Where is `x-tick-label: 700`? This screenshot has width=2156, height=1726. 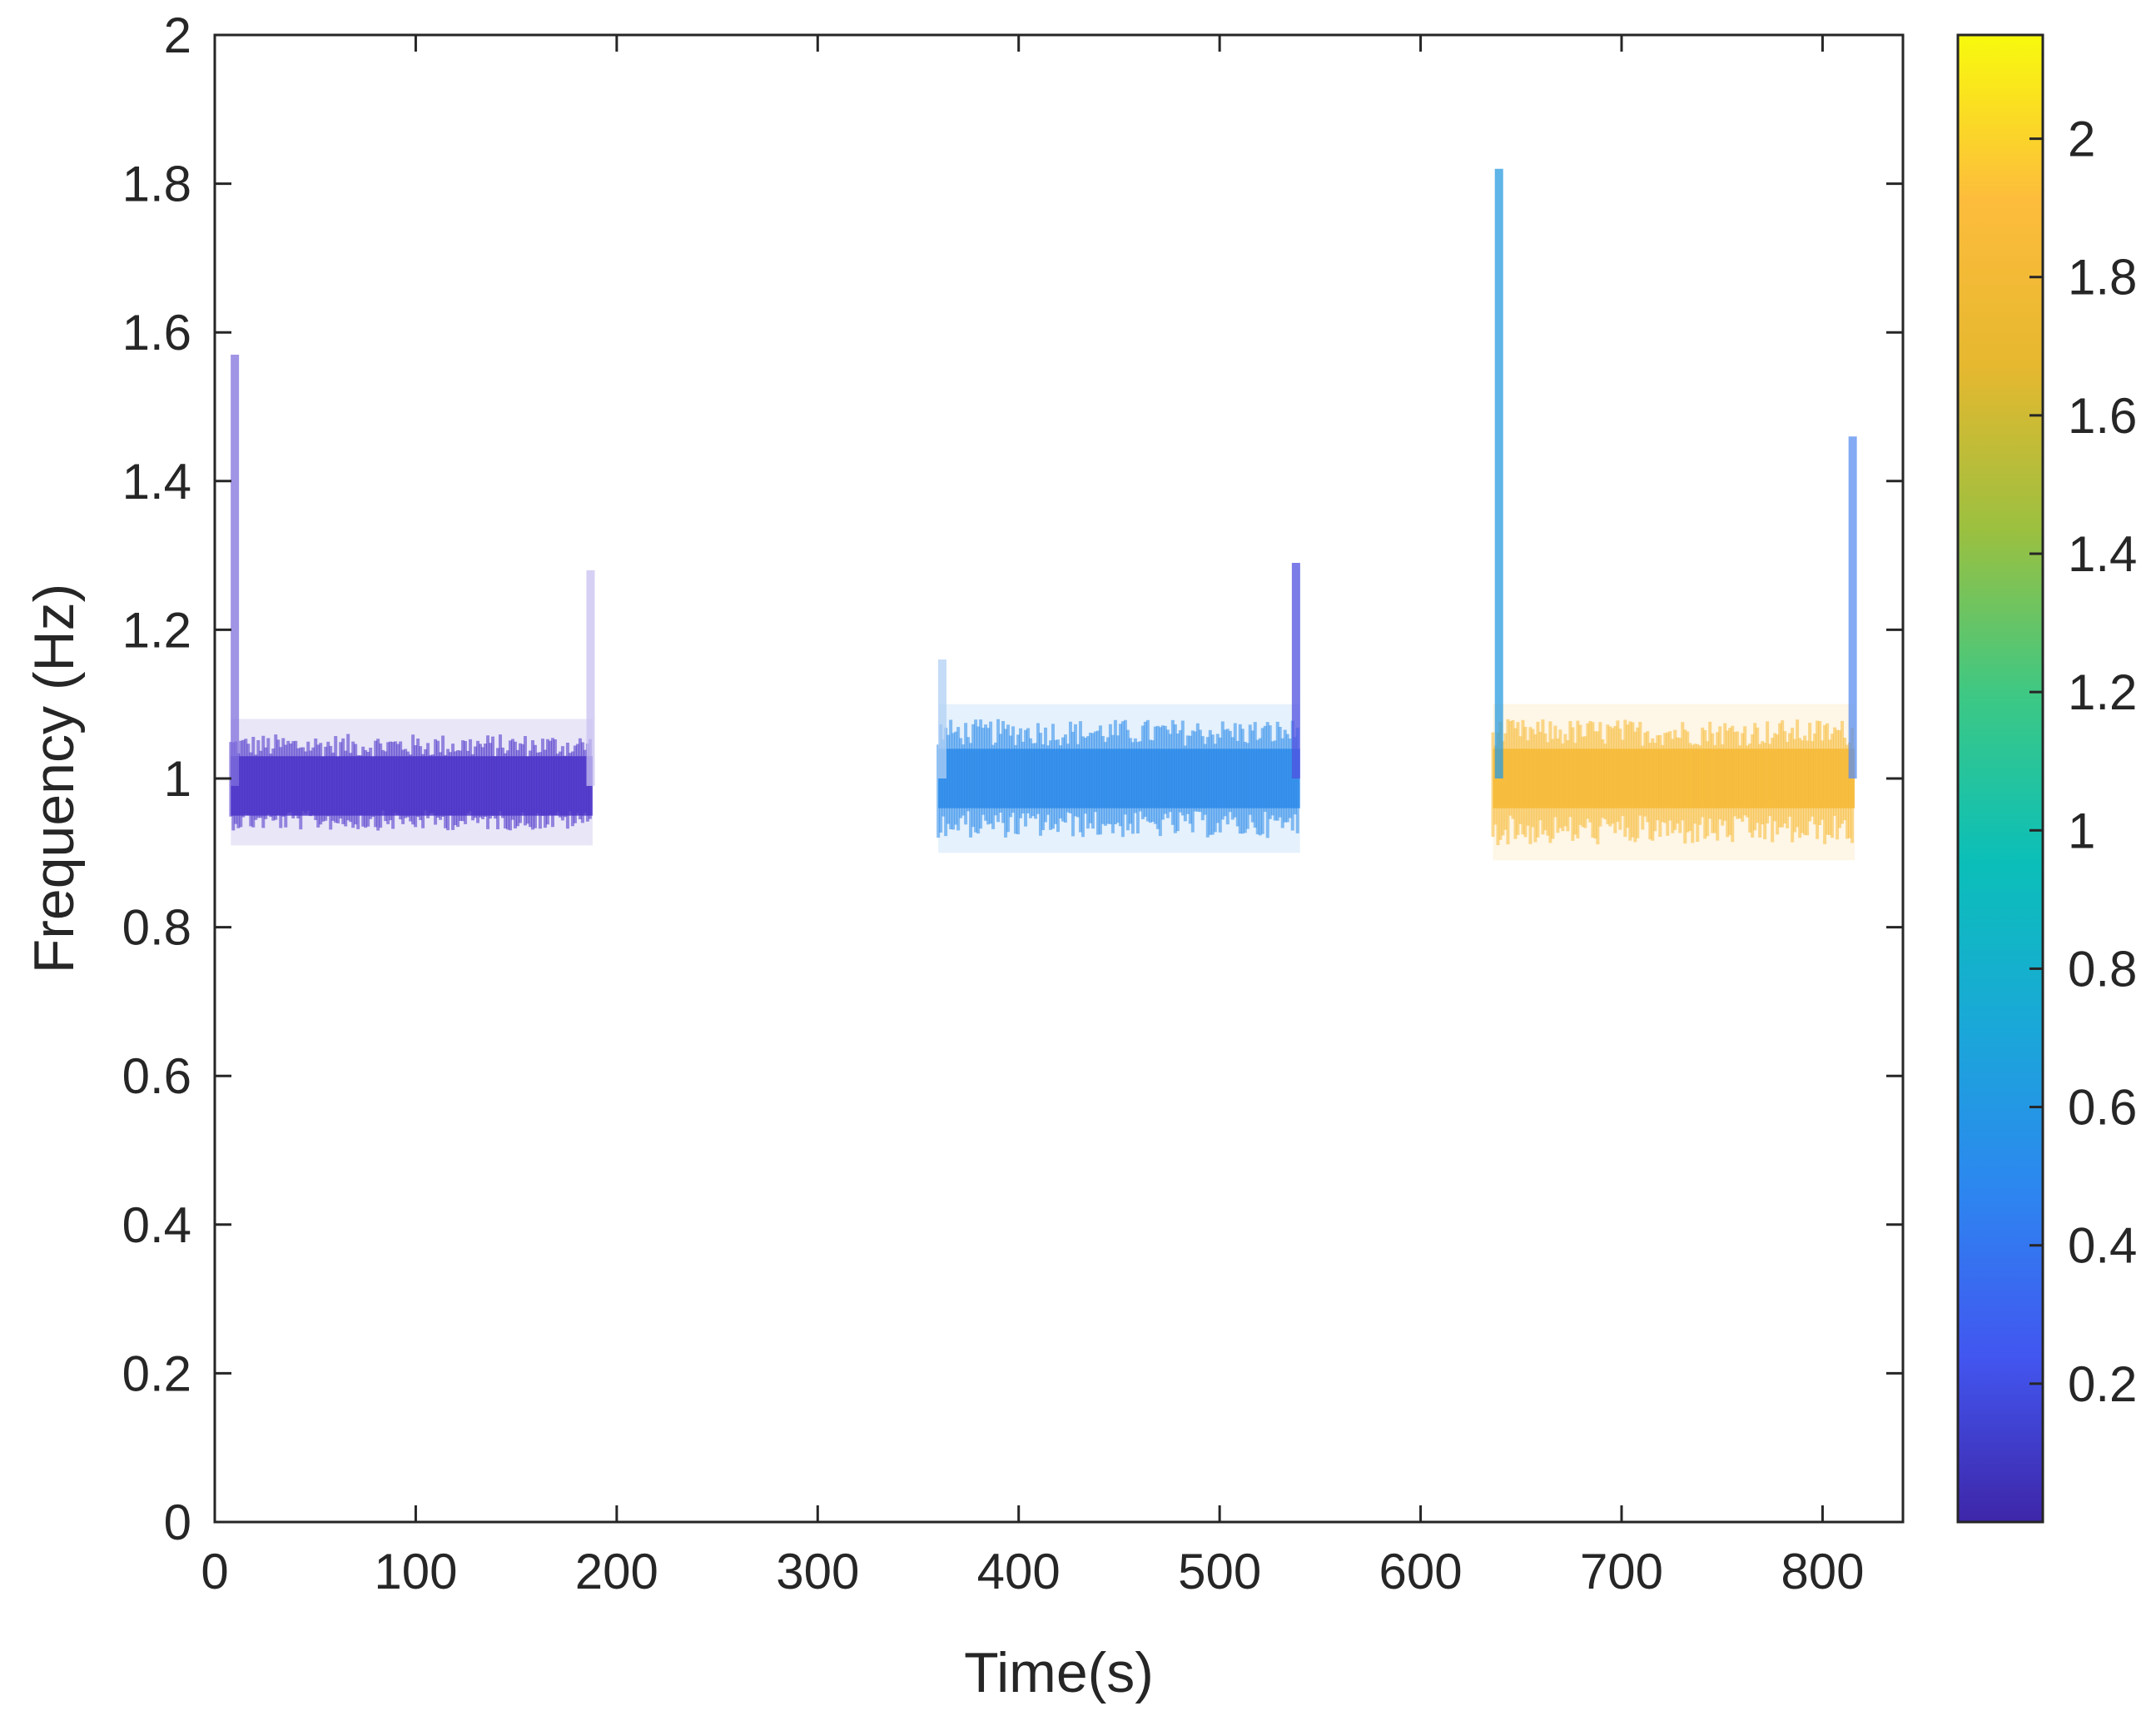
x-tick-label: 700 is located at coordinates (1621, 1571).